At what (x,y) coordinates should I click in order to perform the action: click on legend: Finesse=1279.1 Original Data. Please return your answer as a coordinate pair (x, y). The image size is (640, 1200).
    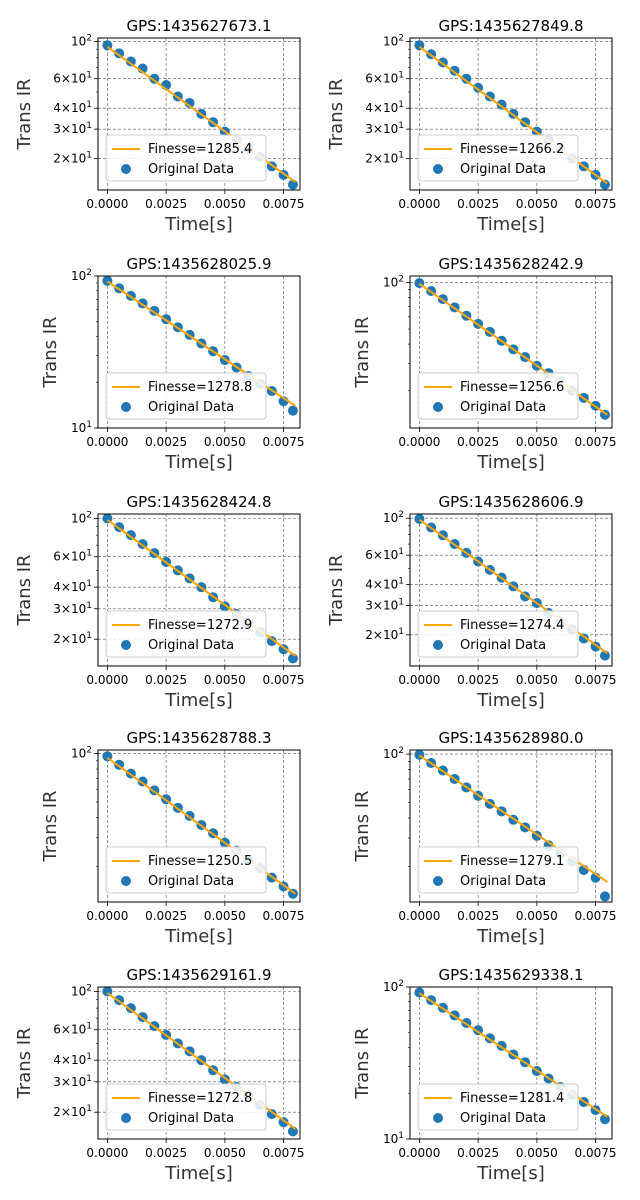
    Looking at the image, I should click on (498, 870).